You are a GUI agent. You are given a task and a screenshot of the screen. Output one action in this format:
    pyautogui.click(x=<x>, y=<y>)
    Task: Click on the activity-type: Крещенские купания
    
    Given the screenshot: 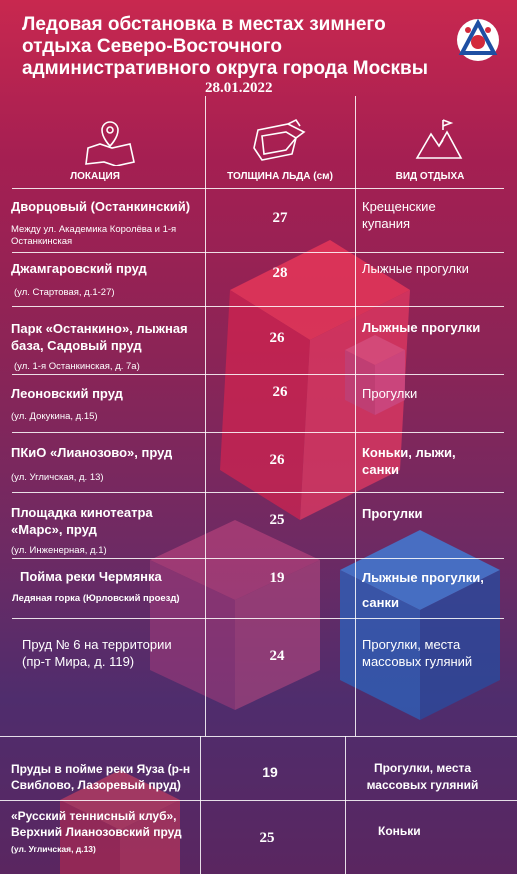 What is the action you would take?
    pyautogui.click(x=399, y=215)
    